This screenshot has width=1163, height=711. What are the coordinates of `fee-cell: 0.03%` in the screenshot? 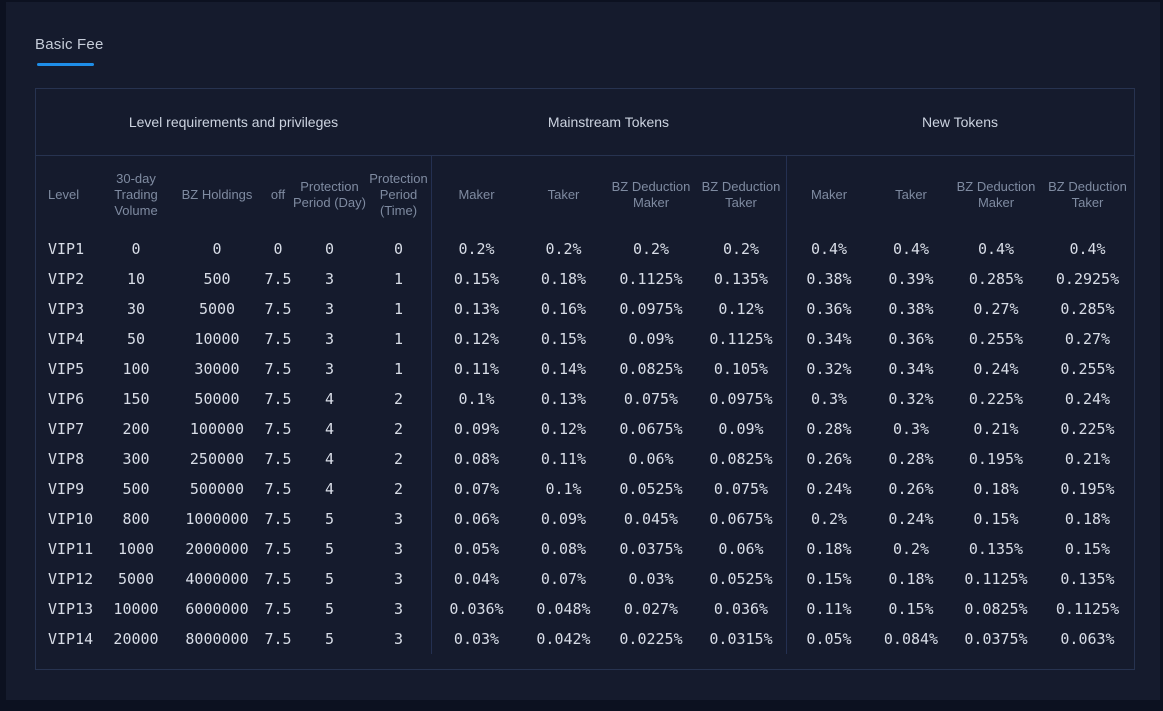 It's located at (651, 579).